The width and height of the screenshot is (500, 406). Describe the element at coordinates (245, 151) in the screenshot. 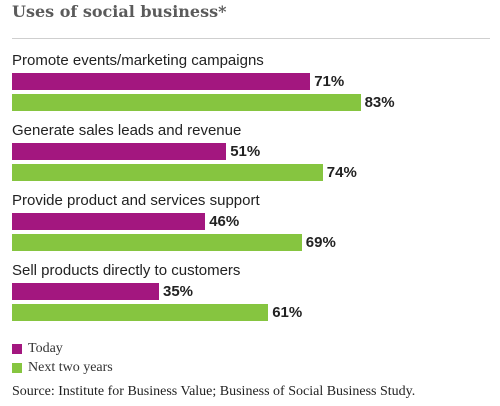

I see `bar-value-label: 51%` at that location.